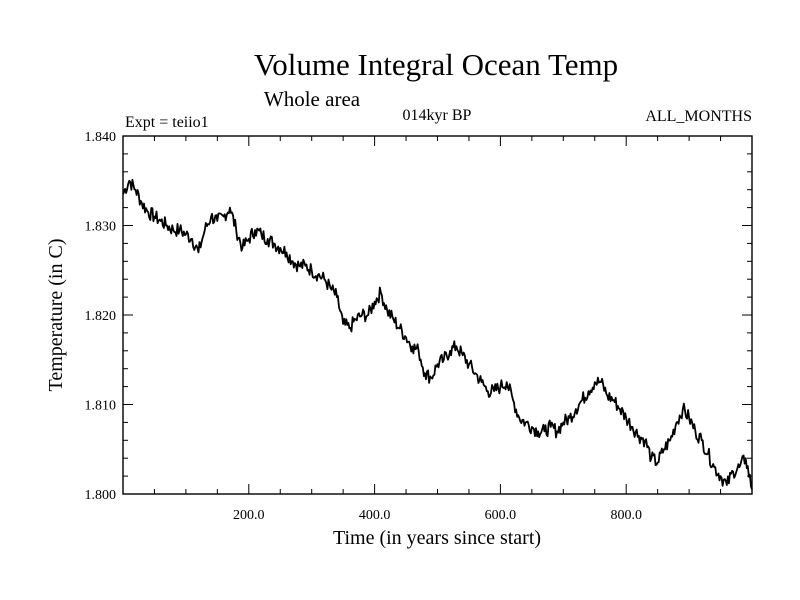 Image resolution: width=800 pixels, height=600 pixels. What do you see at coordinates (312, 99) in the screenshot?
I see `chart-subtitle: Whole area` at bounding box center [312, 99].